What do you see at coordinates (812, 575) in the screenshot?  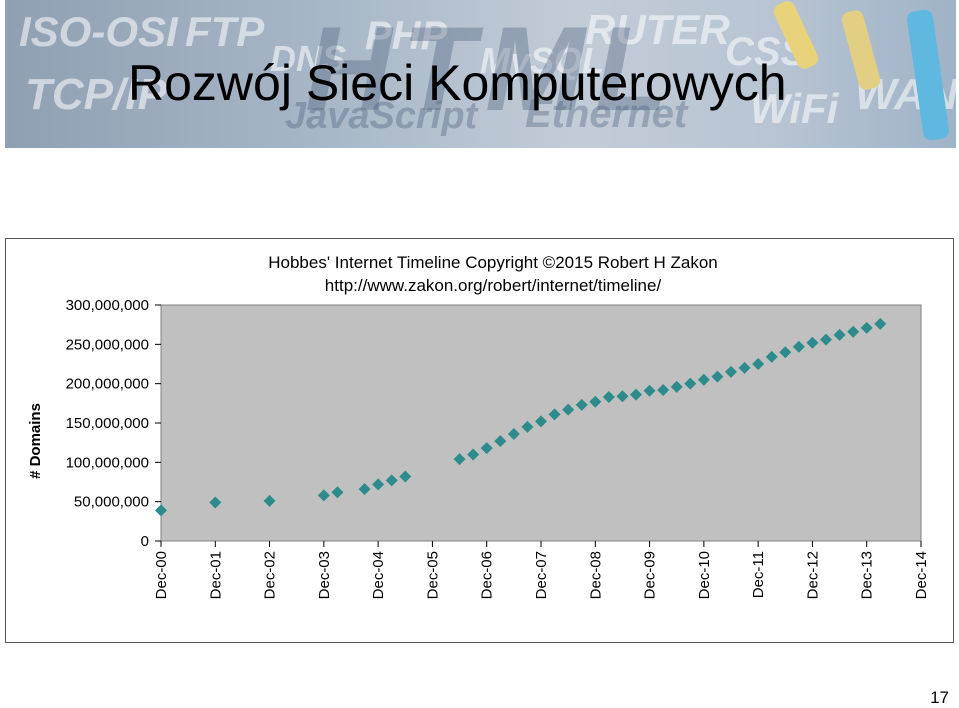 I see `x-tick-label: Dec-12` at bounding box center [812, 575].